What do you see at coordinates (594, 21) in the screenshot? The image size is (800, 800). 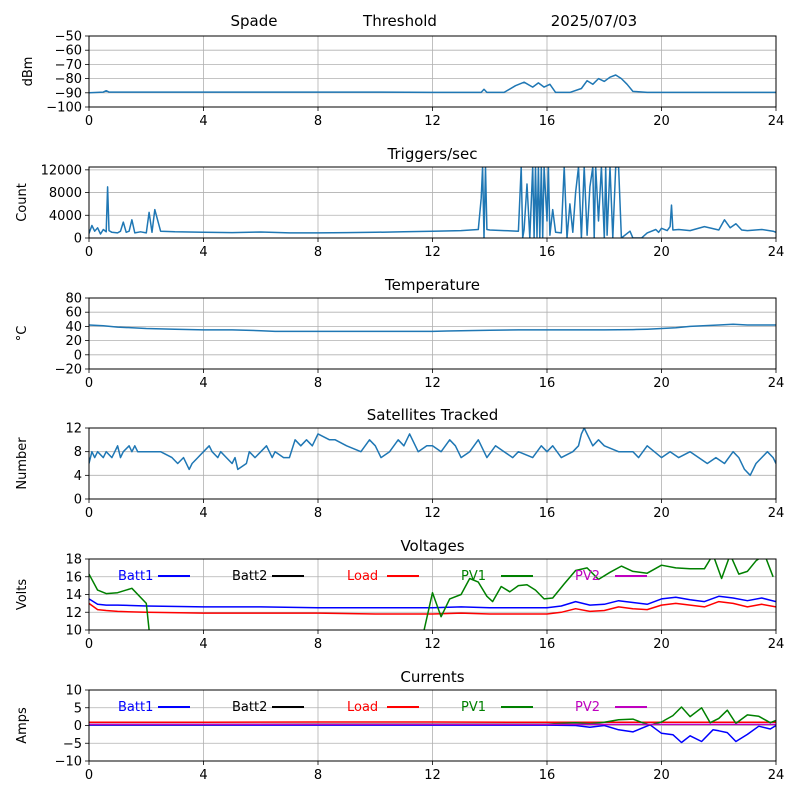 I see `header-date: 2025/07/03` at bounding box center [594, 21].